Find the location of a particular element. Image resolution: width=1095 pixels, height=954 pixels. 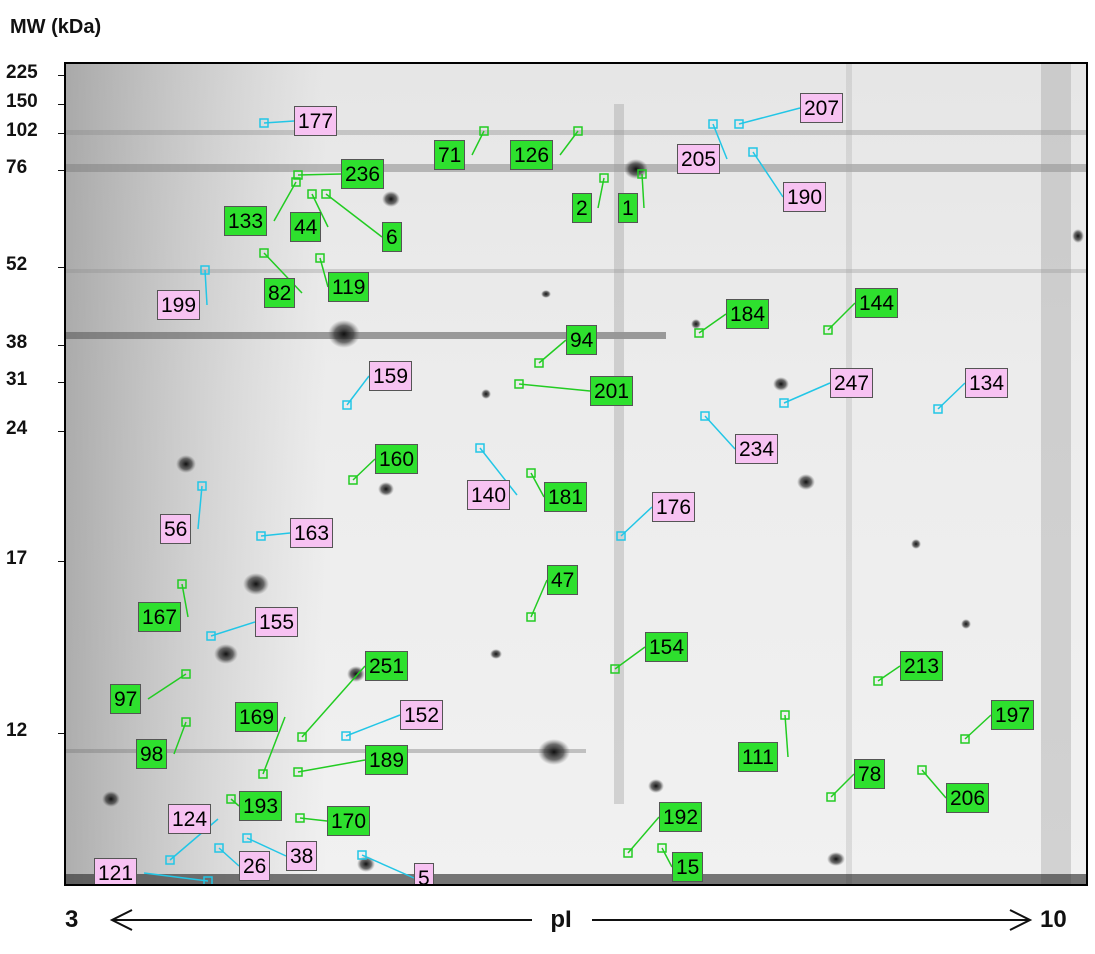

spot-label-97: 97 is located at coordinates (126, 699).